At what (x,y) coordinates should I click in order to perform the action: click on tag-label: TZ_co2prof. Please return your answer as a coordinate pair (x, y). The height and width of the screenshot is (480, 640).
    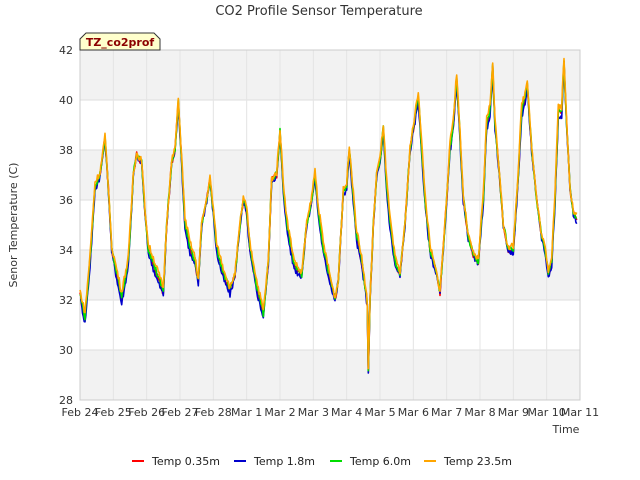
    Looking at the image, I should click on (120, 42).